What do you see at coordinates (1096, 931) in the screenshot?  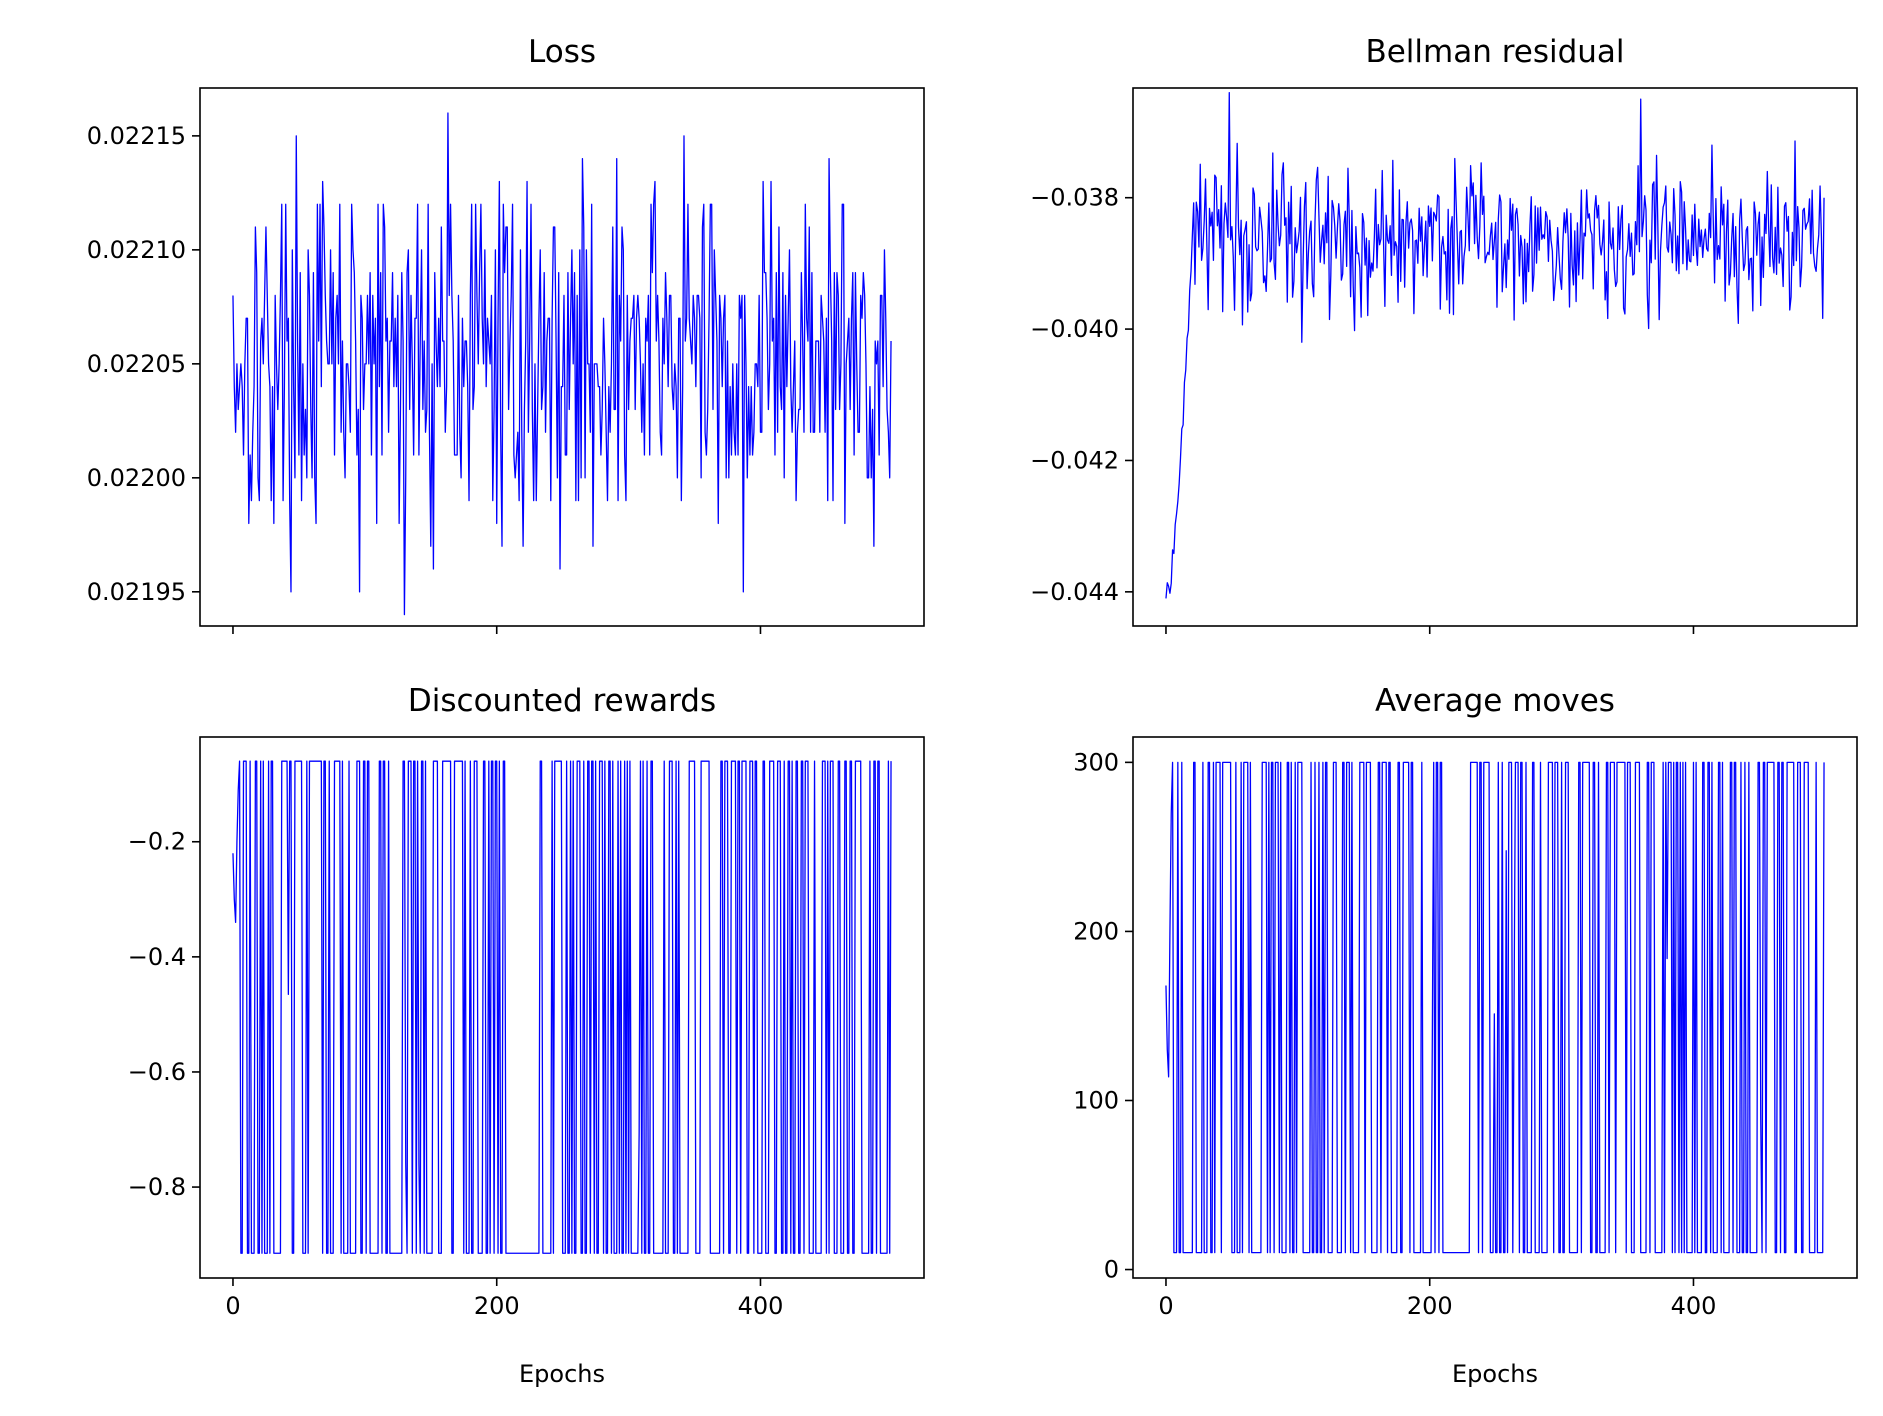 I see `y-tick-label: 200` at bounding box center [1096, 931].